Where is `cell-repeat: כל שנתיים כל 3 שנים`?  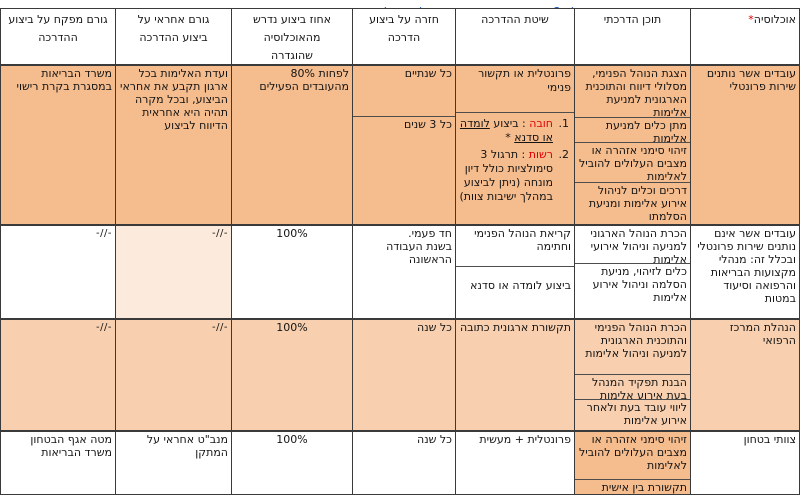
cell-repeat: כל שנתיים כל 3 שנים is located at coordinates (403, 145).